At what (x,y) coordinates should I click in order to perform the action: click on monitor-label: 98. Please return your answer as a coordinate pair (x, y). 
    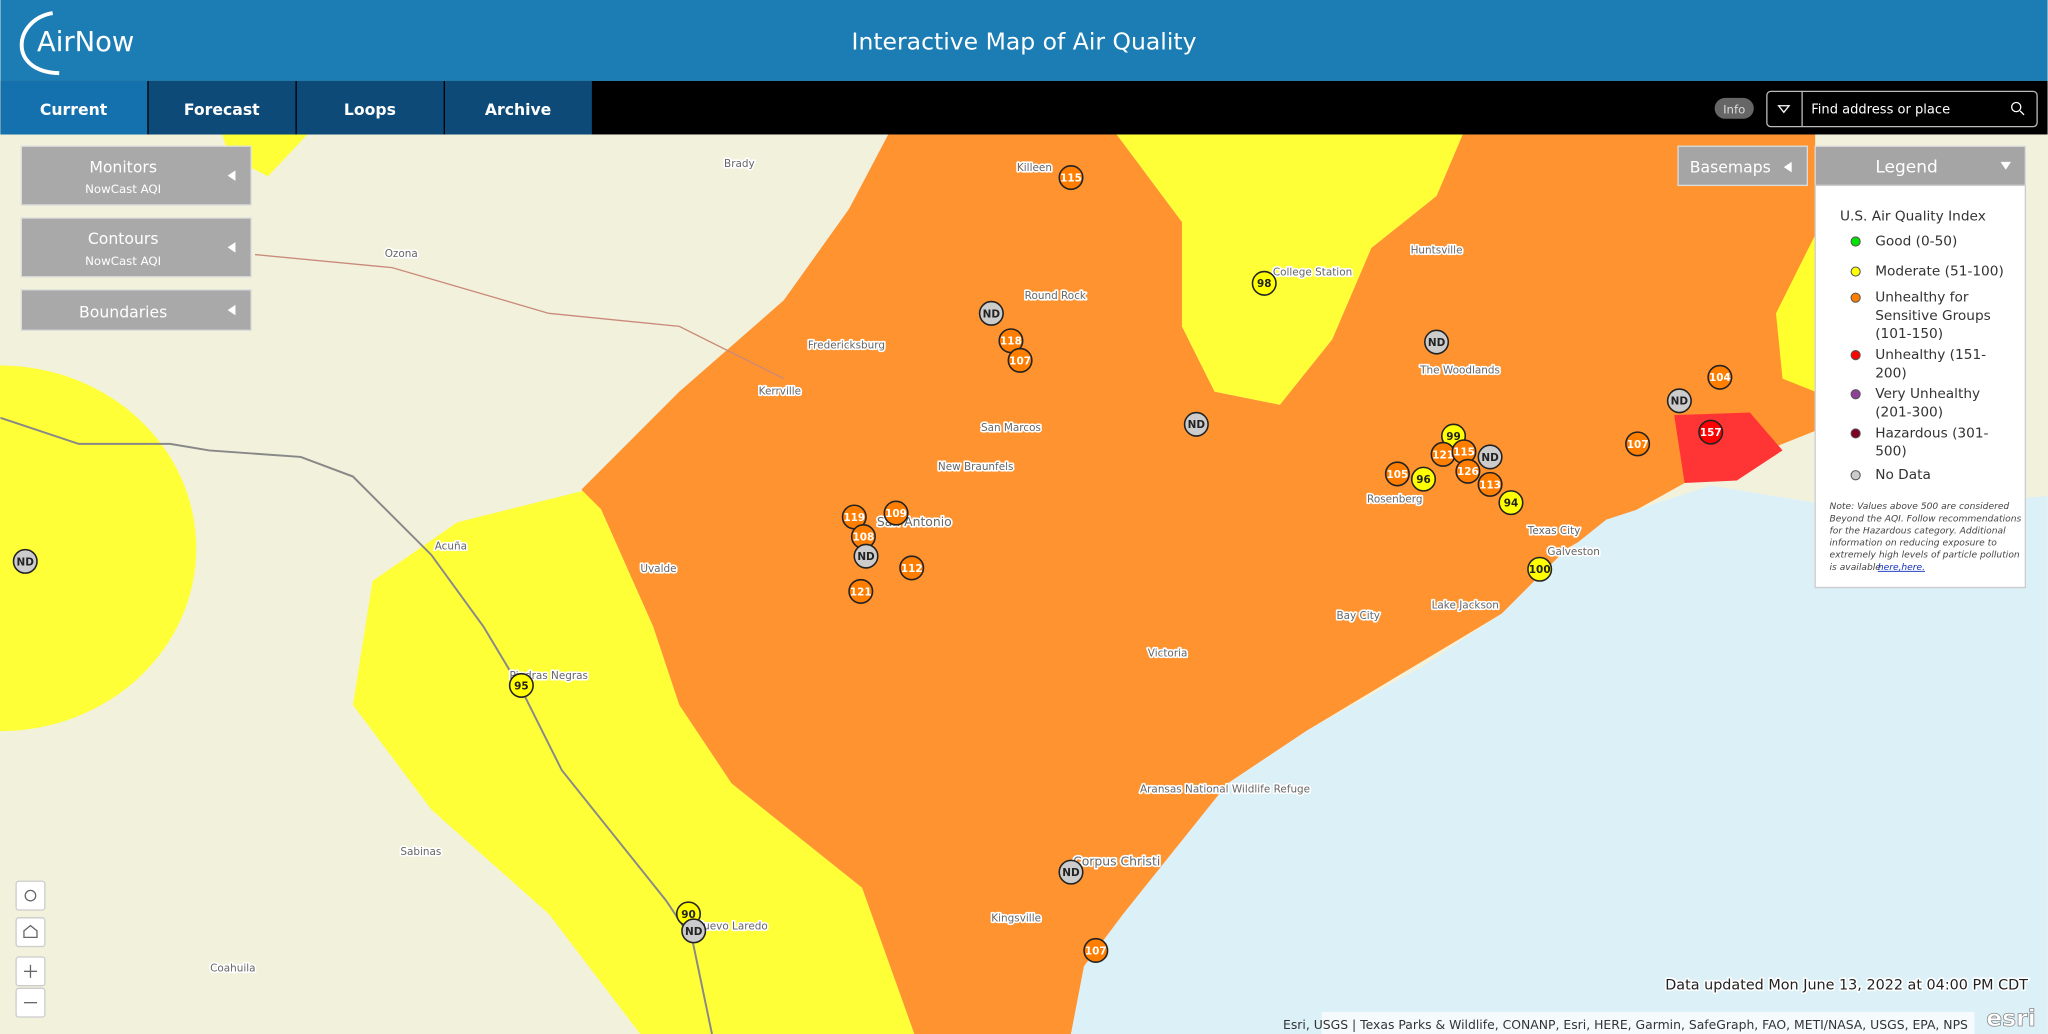
    Looking at the image, I should click on (1264, 284).